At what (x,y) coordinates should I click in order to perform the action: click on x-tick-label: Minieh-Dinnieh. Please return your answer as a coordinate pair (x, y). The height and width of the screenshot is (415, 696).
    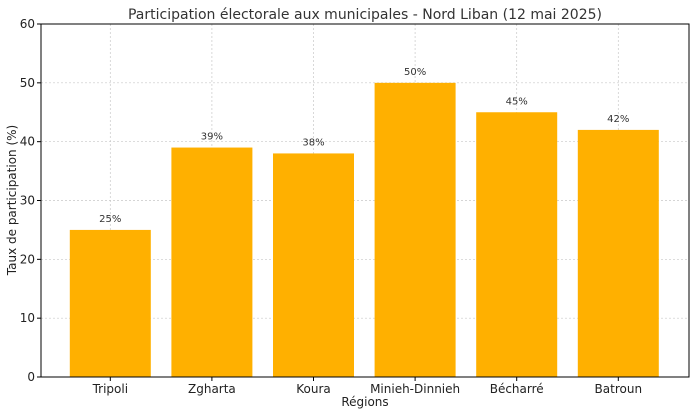
    Looking at the image, I should click on (415, 389).